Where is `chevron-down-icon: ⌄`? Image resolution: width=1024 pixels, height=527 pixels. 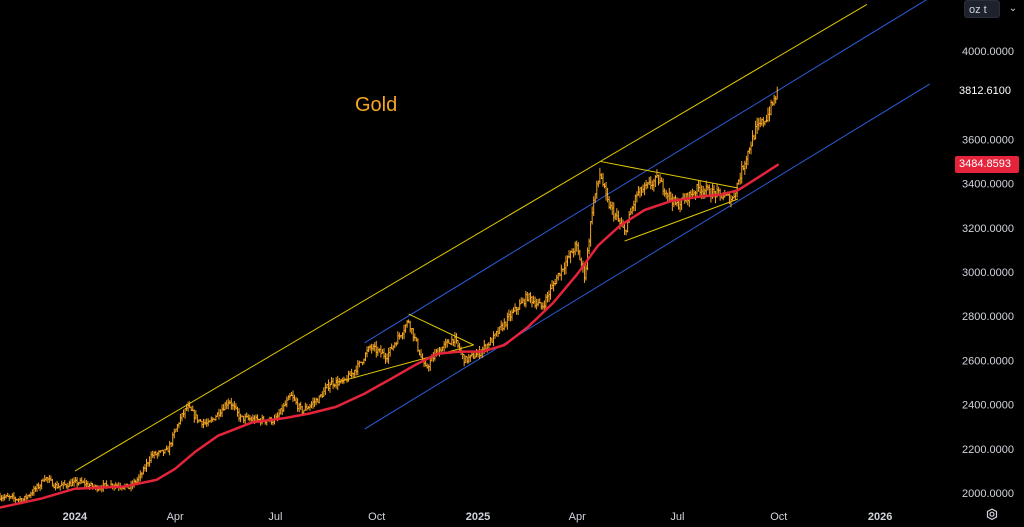
chevron-down-icon: ⌄ is located at coordinates (1013, 8).